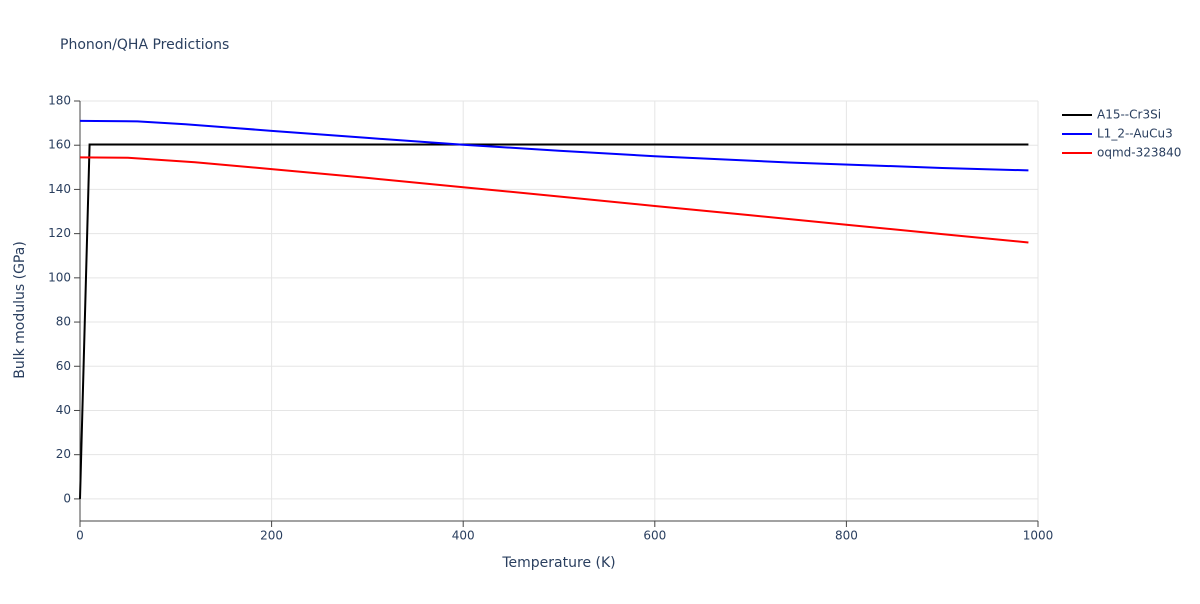 The height and width of the screenshot is (604, 1200). Describe the element at coordinates (144, 45) in the screenshot. I see `chart-title: Phonon/QHA Predictions` at that location.